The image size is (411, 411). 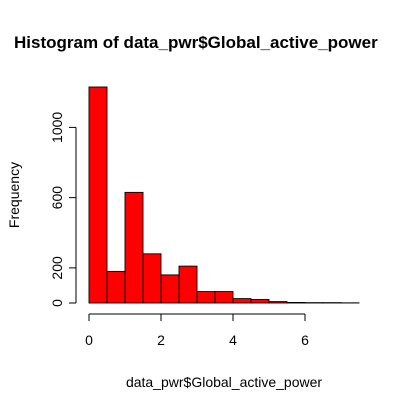 What do you see at coordinates (233, 340) in the screenshot?
I see `x-tick-label: 4` at bounding box center [233, 340].